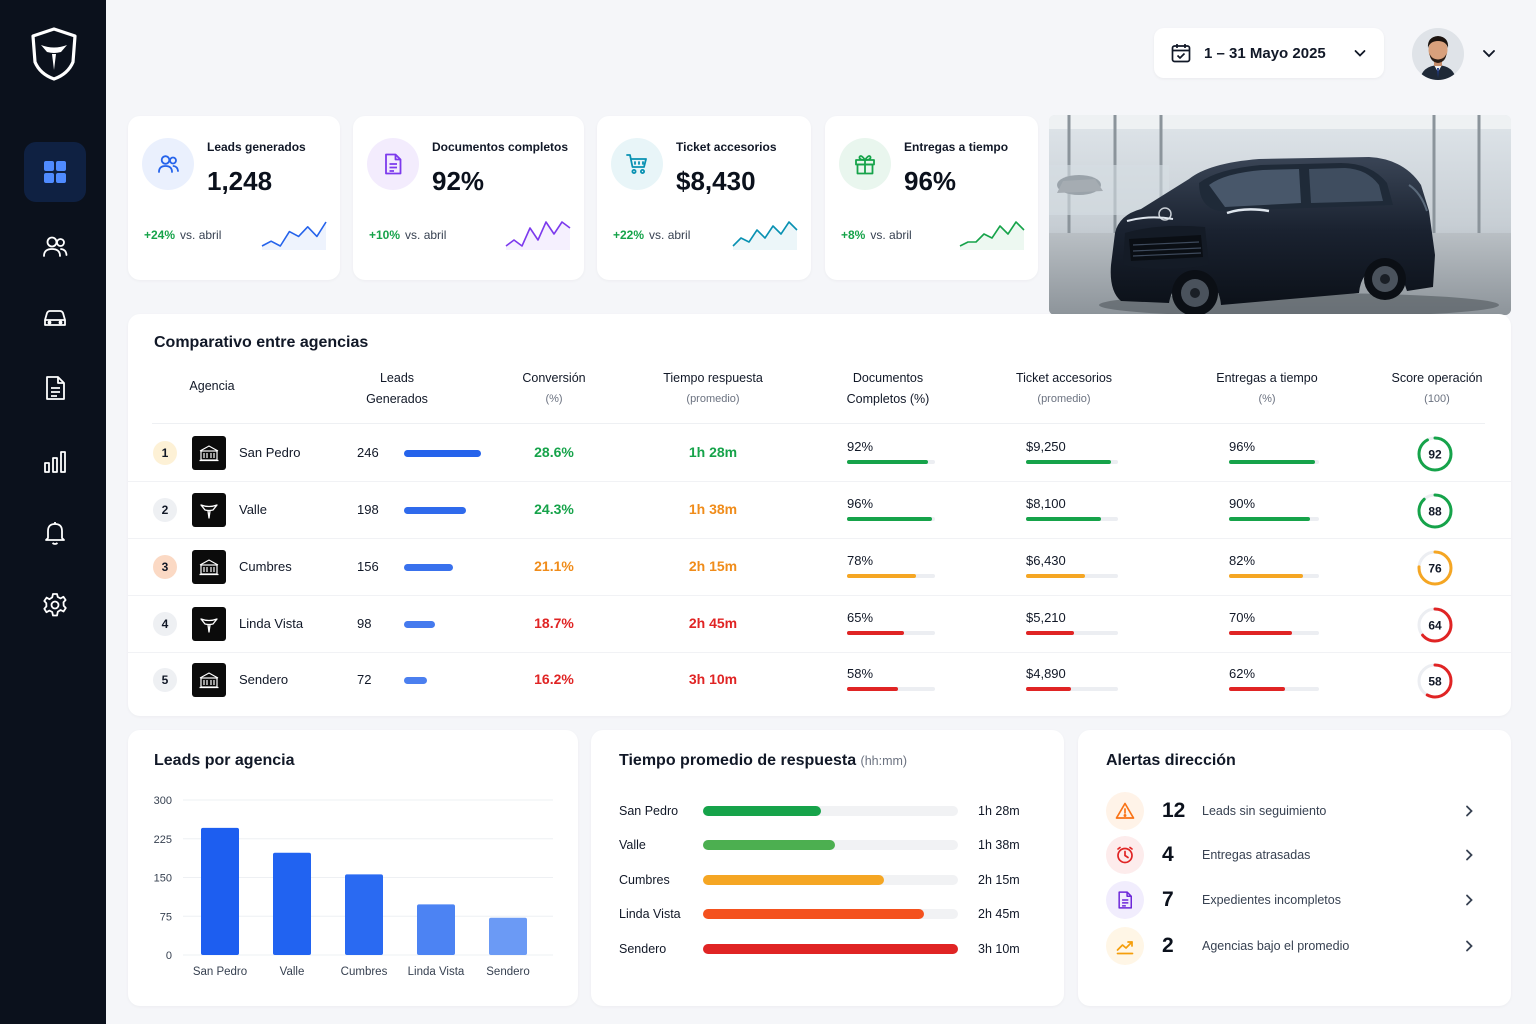 The width and height of the screenshot is (1536, 1024). Describe the element at coordinates (1291, 900) in the screenshot. I see `alert-item: 7 Expedientes incompletos` at that location.